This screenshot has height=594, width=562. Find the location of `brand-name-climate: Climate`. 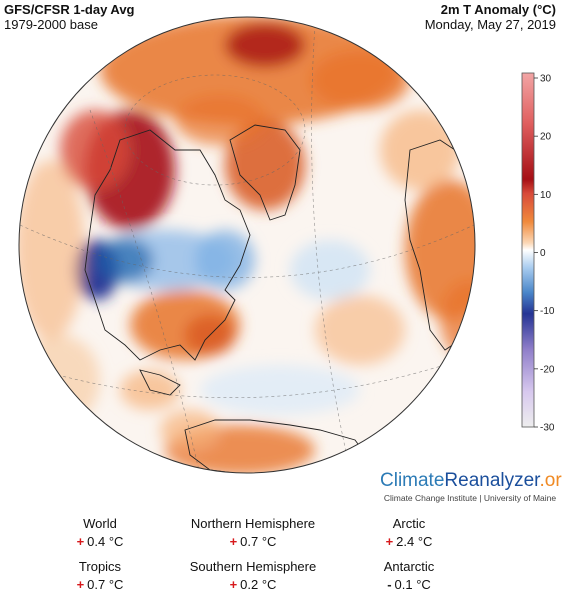

brand-name-climate: Climate is located at coordinates (412, 480).